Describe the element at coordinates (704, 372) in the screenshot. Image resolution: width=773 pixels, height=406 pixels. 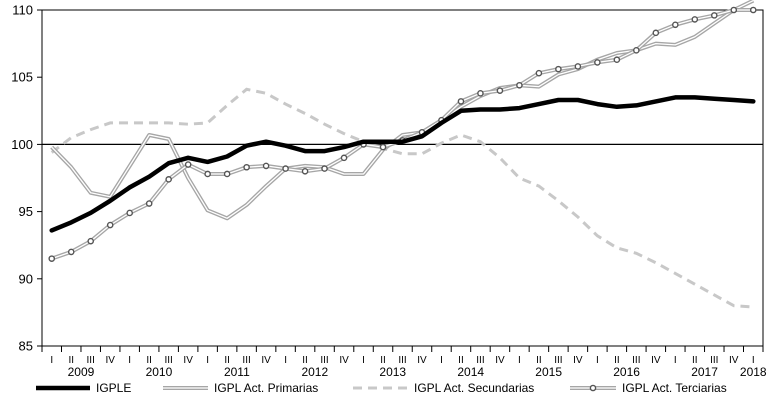
I see `x-year-label: 2017` at that location.